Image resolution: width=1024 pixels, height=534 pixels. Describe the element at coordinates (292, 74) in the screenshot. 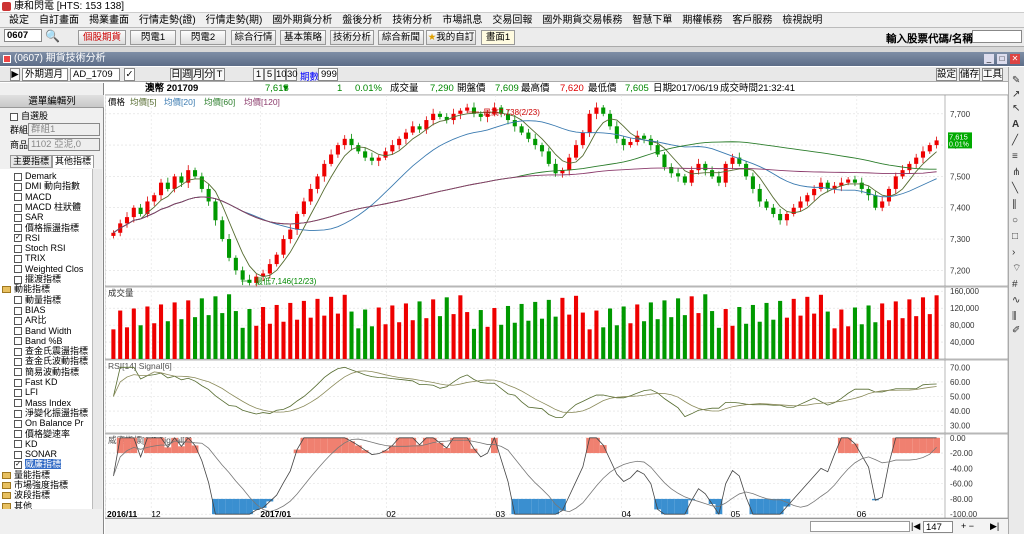

I see `minute-button-3: 30` at that location.